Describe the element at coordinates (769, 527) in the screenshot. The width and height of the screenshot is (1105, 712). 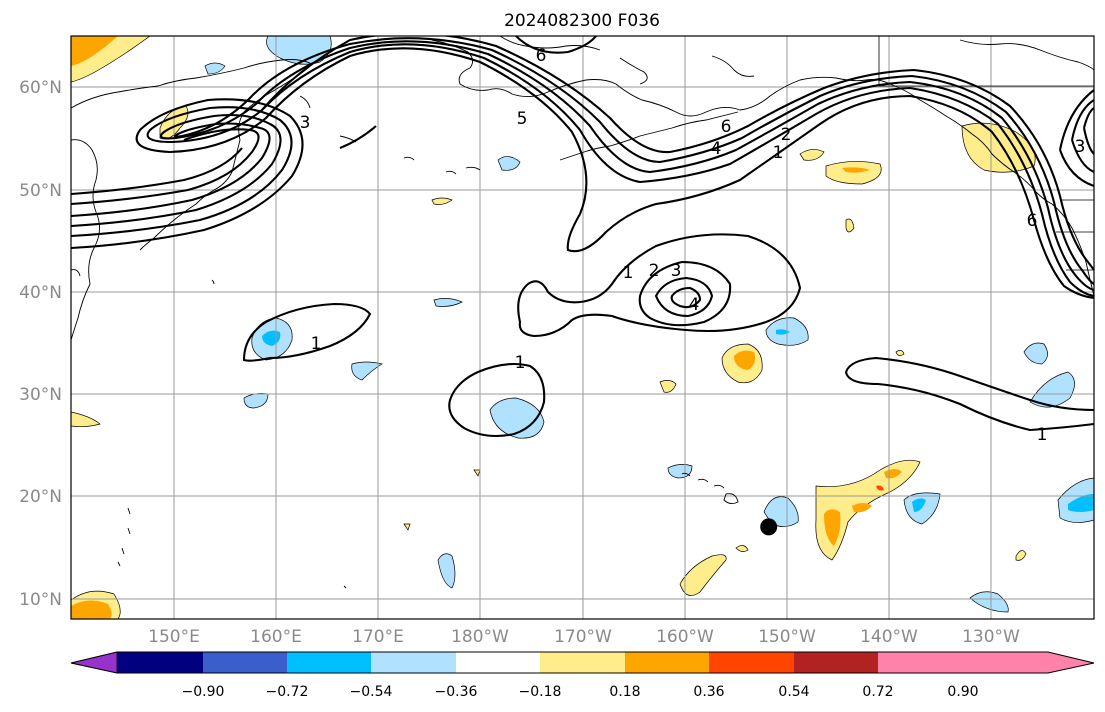
I see `storm-position-marker` at that location.